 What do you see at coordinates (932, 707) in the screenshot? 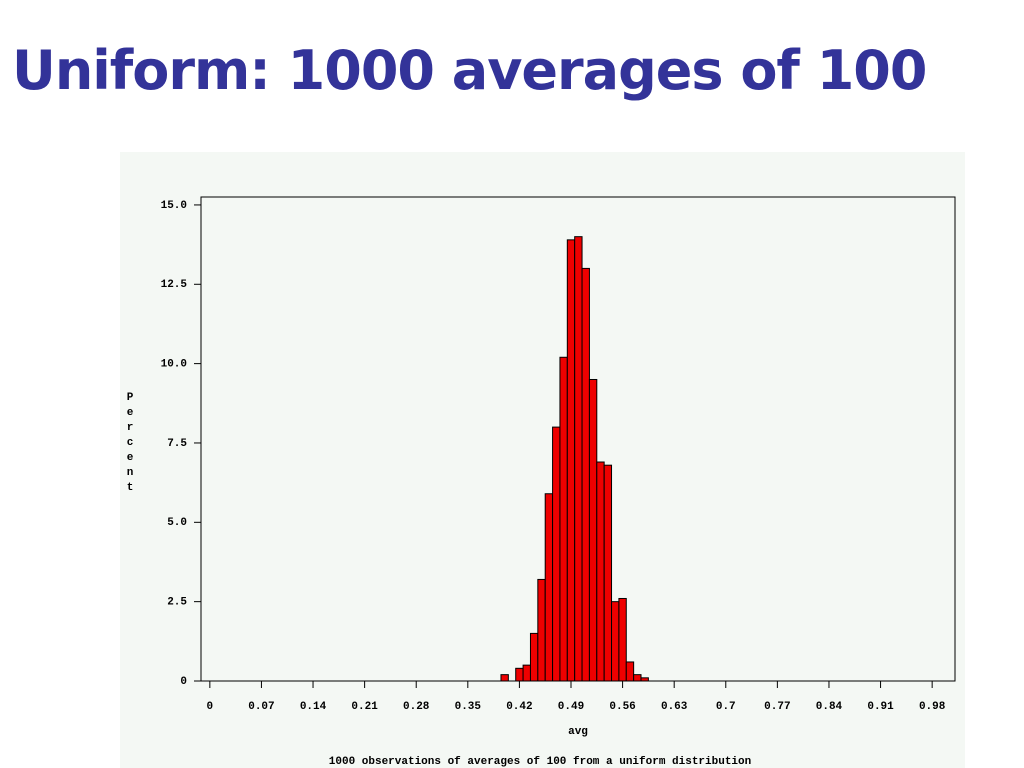
I see `x-tick-label: 0.98` at bounding box center [932, 707].